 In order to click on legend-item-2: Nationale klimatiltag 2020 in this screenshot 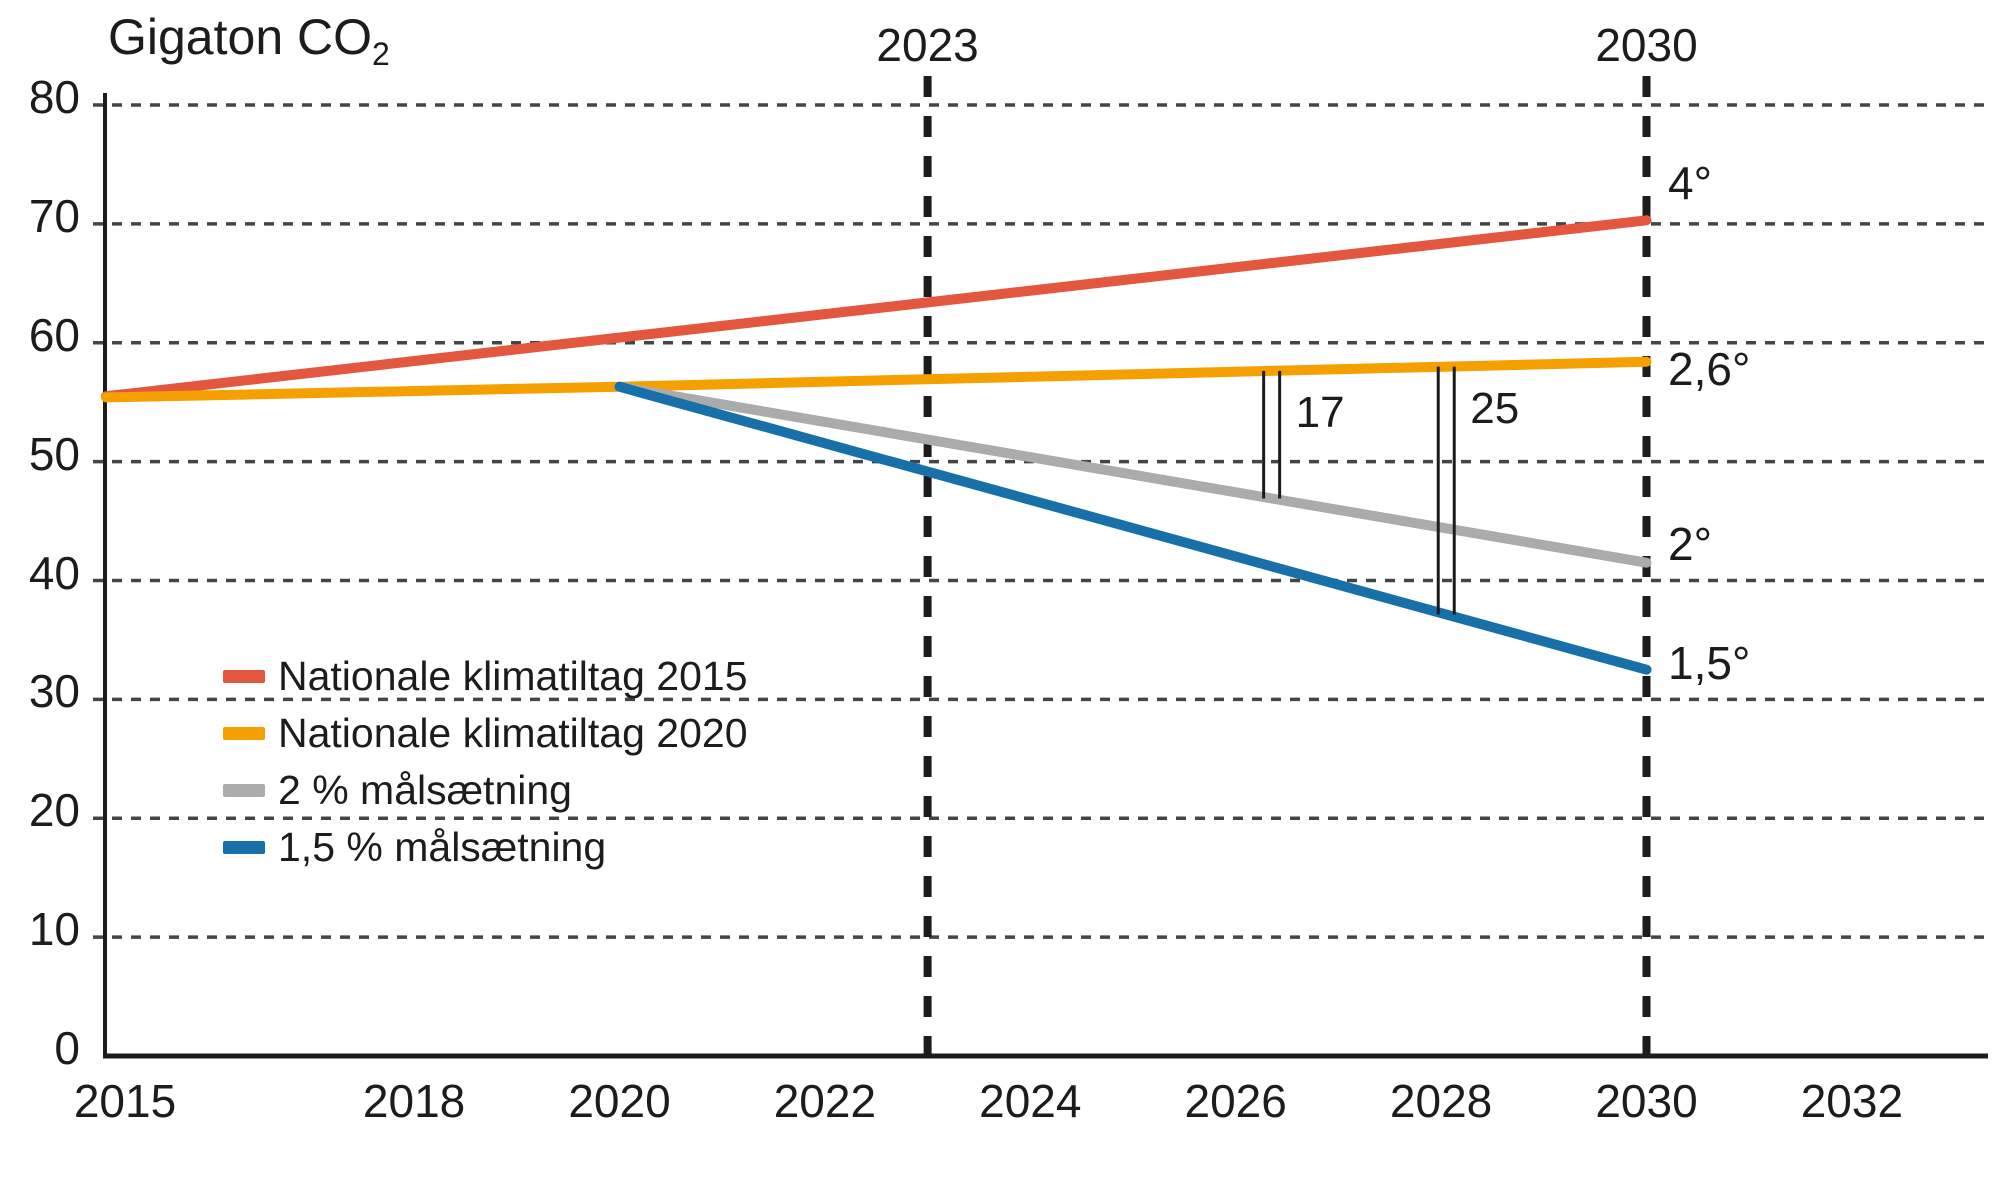, I will do `click(485, 733)`.